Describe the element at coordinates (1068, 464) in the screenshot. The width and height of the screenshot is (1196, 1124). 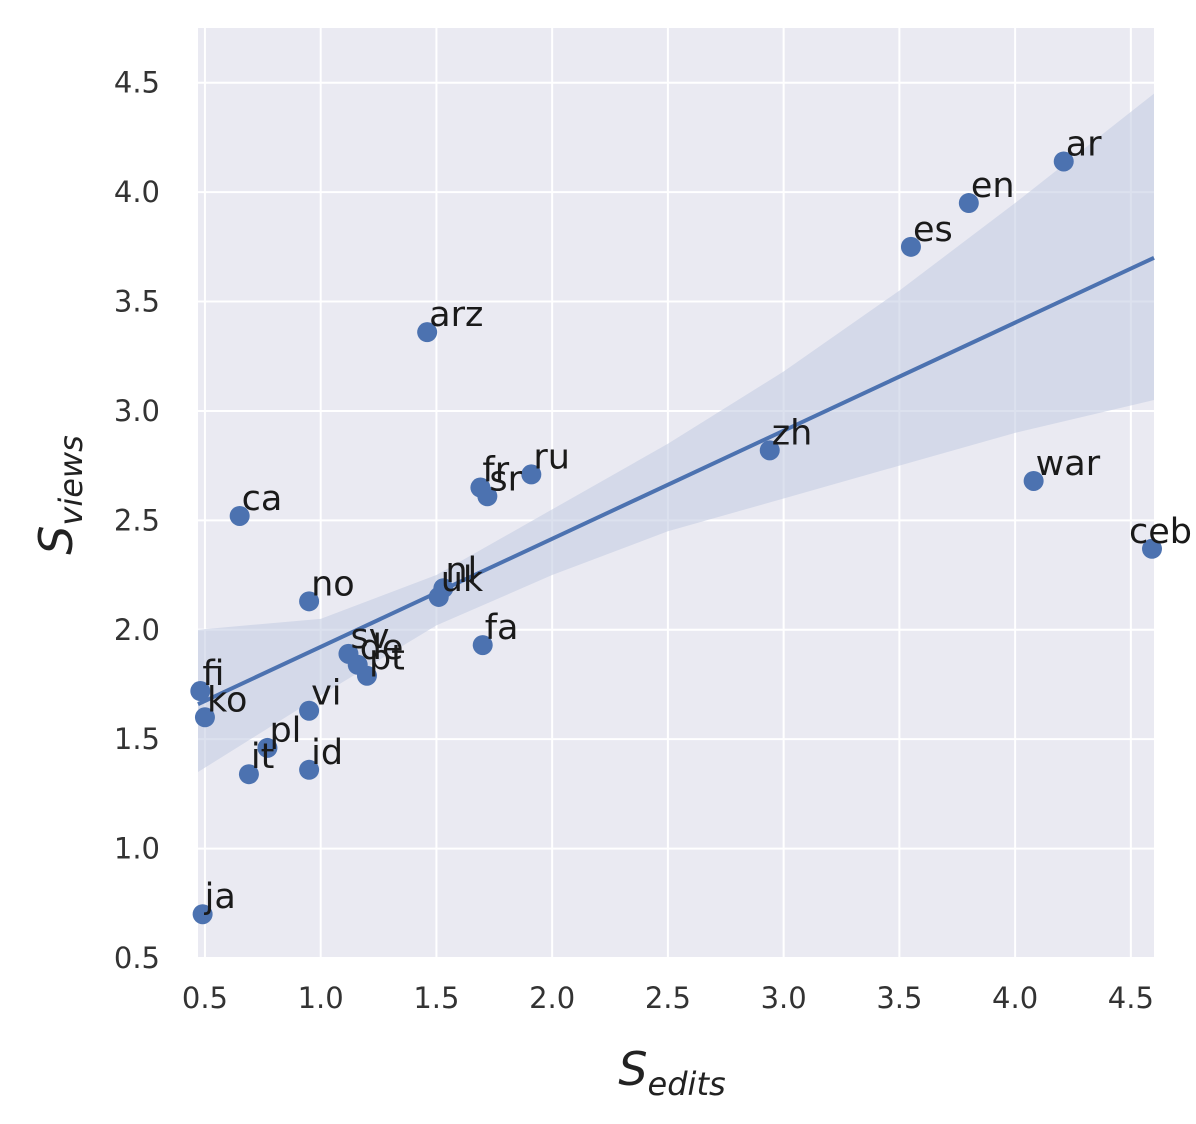
I see `point-label-war: war` at that location.